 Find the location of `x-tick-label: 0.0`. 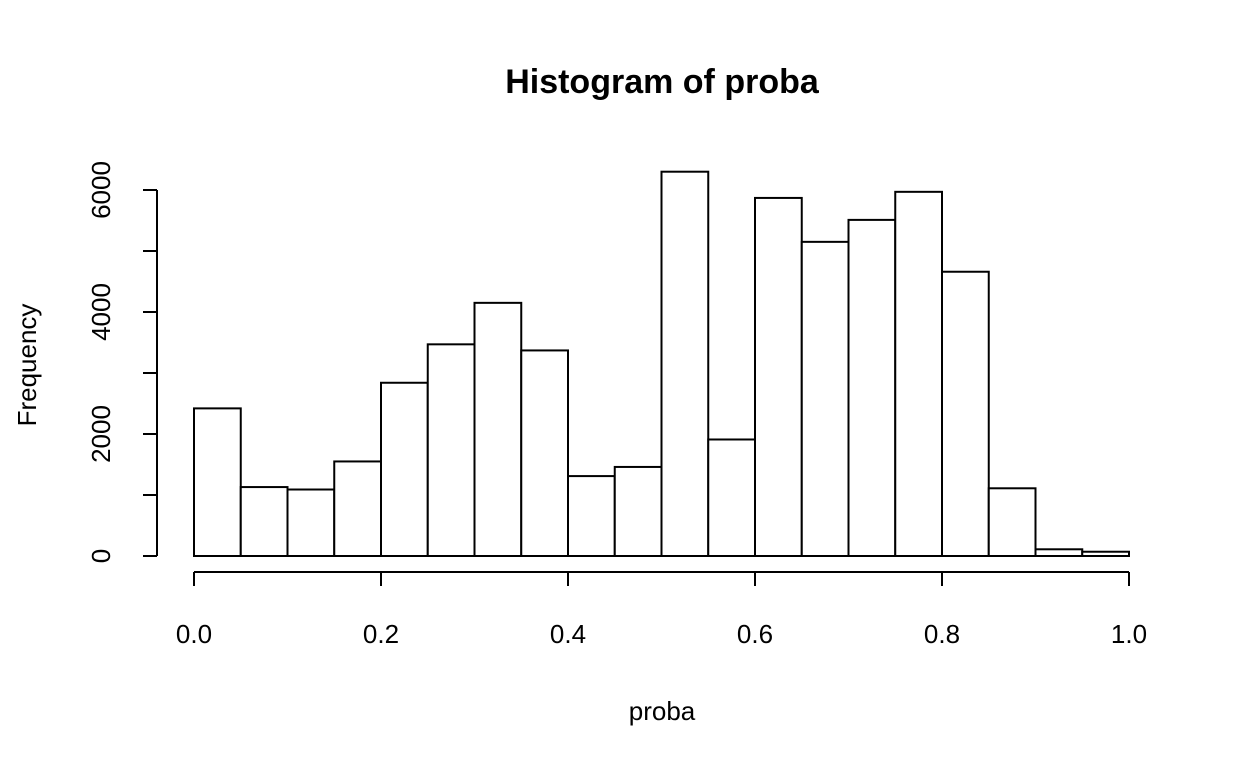

x-tick-label: 0.0 is located at coordinates (194, 634).